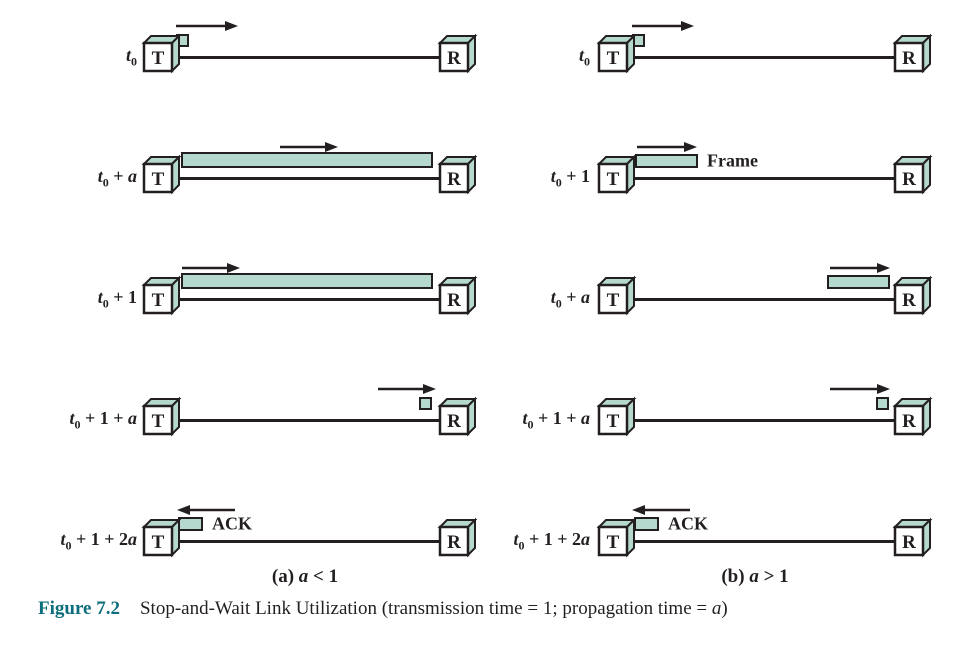 Image resolution: width=964 pixels, height=653 pixels. I want to click on column-caption-part: (b), so click(735, 576).